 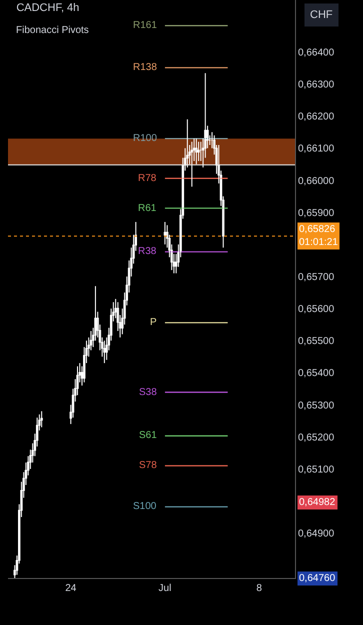 What do you see at coordinates (153, 322) in the screenshot?
I see `series-label: P` at bounding box center [153, 322].